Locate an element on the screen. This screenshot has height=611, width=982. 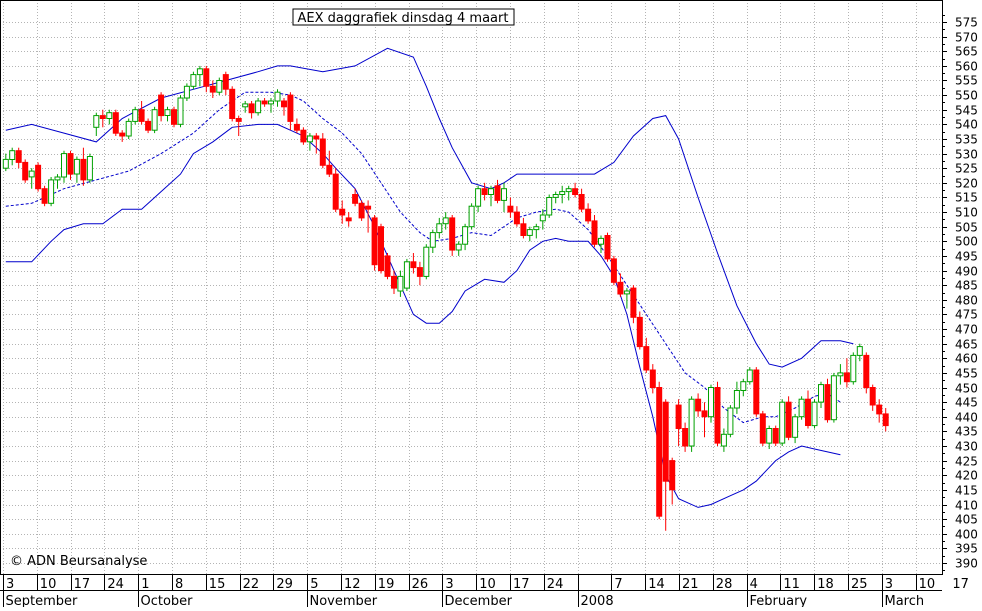
x-day-label: 26 is located at coordinates (420, 584).